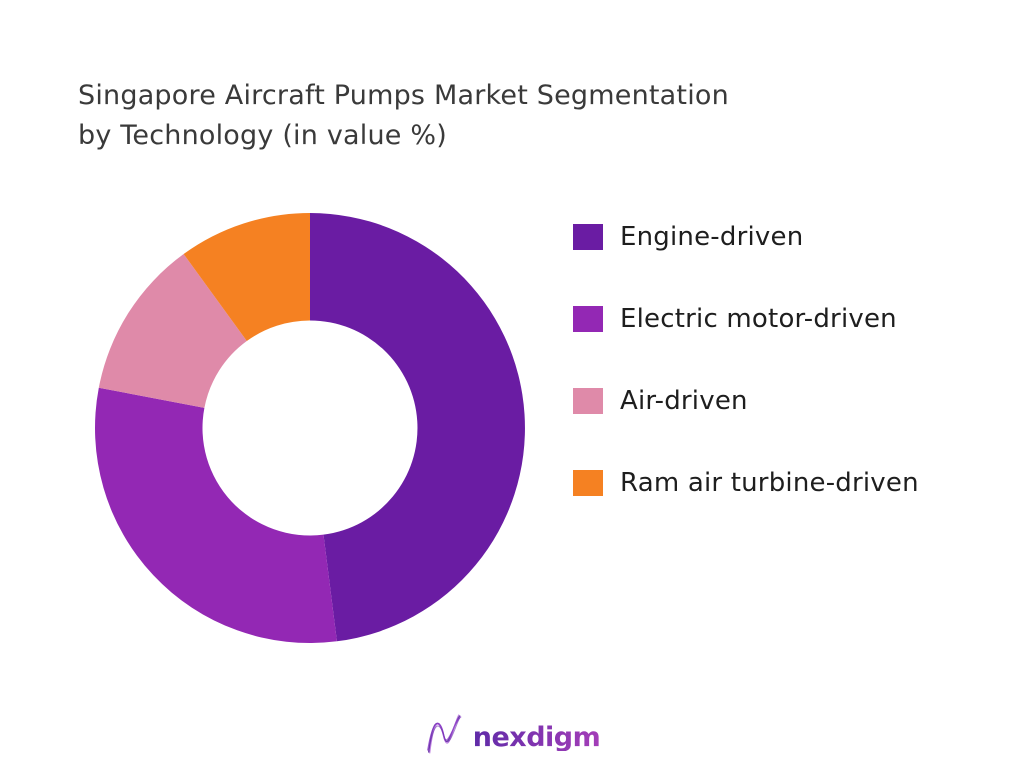 Image resolution: width=1024 pixels, height=768 pixels. I want to click on brand-logo: nexdigm, so click(512, 734).